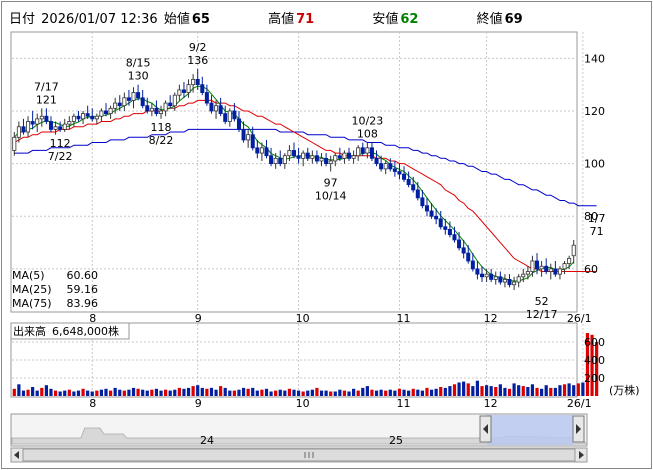  What do you see at coordinates (591, 216) in the screenshot?
I see `price-y-tick-label: 80` at bounding box center [591, 216].